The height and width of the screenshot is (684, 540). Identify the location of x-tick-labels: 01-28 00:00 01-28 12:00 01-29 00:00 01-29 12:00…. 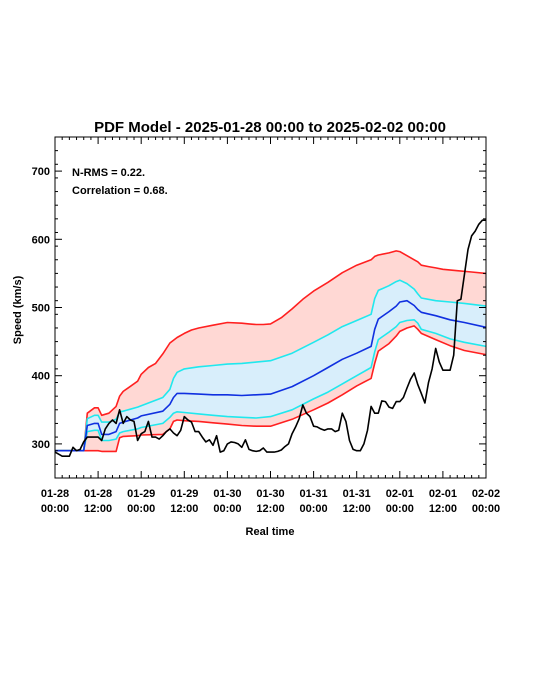
(270, 501).